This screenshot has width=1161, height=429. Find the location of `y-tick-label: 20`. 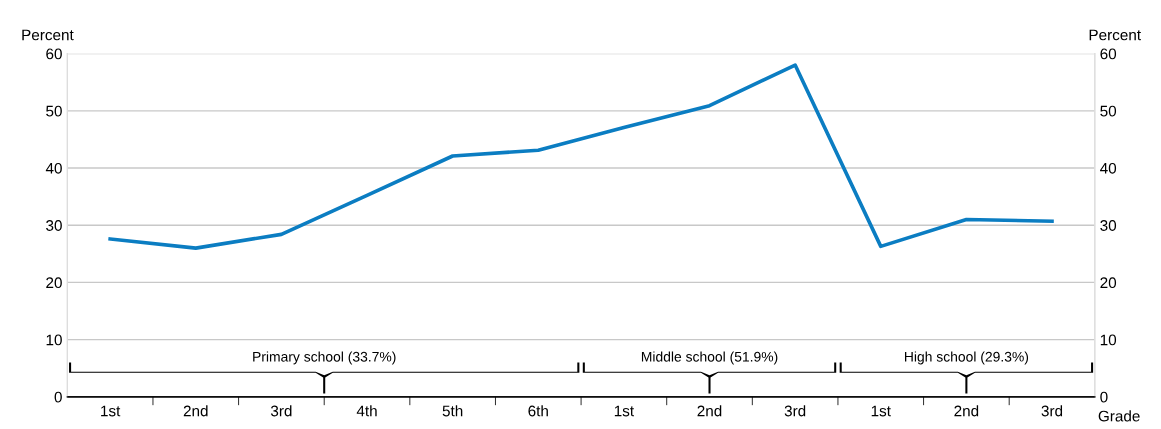

y-tick-label: 20 is located at coordinates (54, 283).